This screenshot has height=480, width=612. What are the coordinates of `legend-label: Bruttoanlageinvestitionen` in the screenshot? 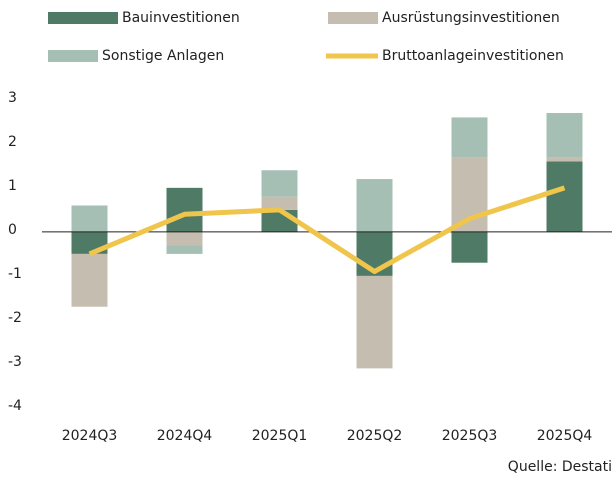 It's located at (473, 56).